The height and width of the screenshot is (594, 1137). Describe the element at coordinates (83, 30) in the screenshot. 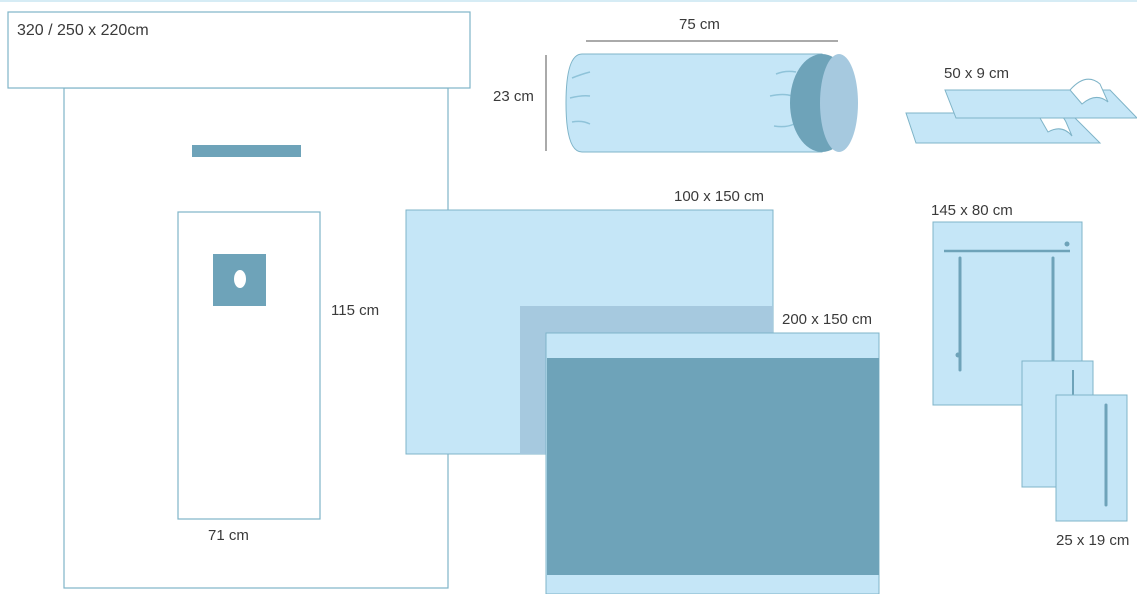

I see `main-drape-size-label: 320 / 250 x 220cm` at that location.